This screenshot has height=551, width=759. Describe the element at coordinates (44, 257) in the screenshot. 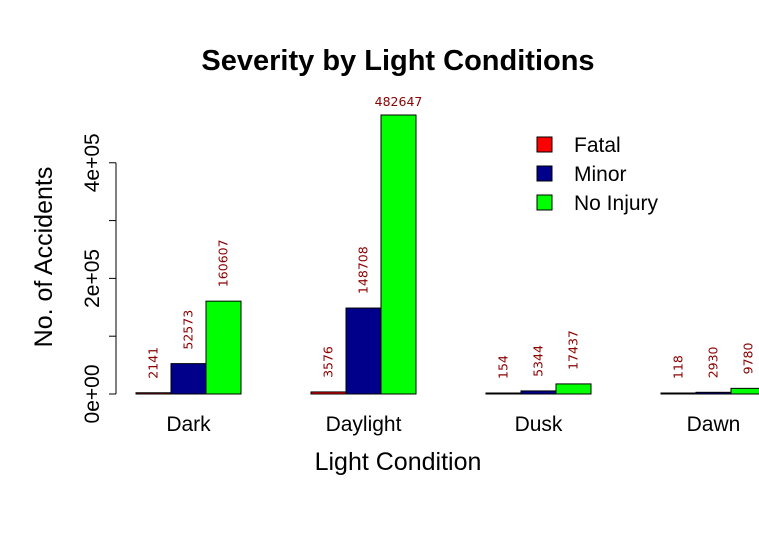

I see `y-axis-label: No. of Accidents` at that location.